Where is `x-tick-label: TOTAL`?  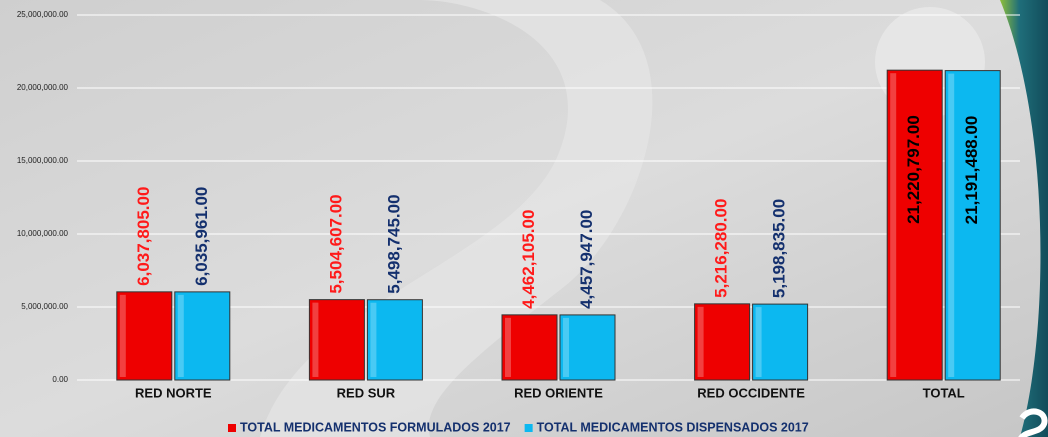
x-tick-label: TOTAL is located at coordinates (944, 392).